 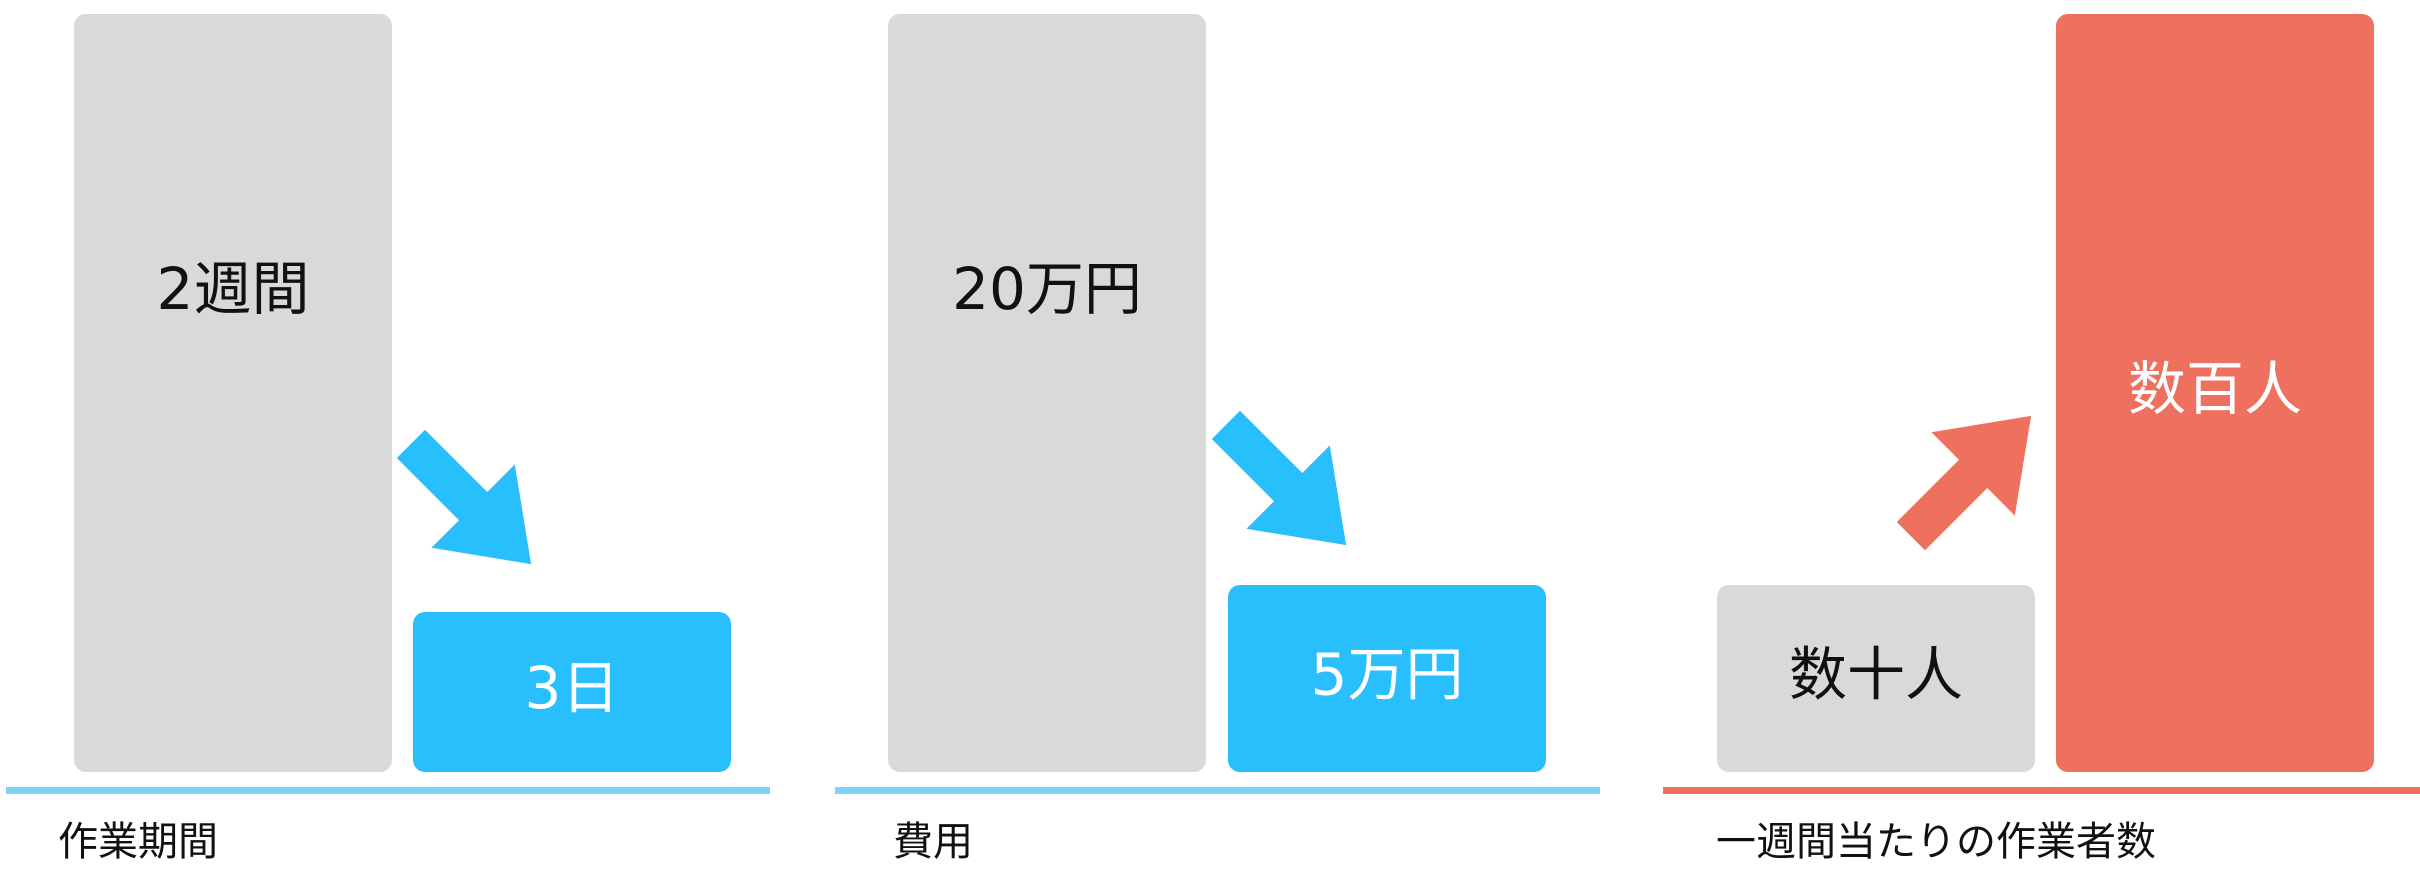 What do you see at coordinates (138, 842) in the screenshot?
I see `group-label: 作業期間` at bounding box center [138, 842].